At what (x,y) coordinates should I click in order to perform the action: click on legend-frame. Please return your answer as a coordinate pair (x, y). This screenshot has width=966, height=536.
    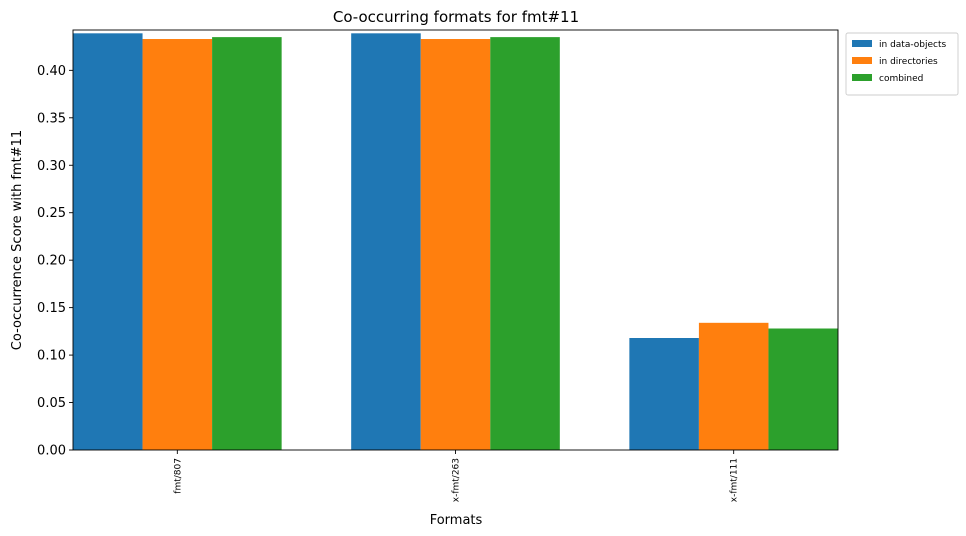
    Looking at the image, I should click on (902, 64).